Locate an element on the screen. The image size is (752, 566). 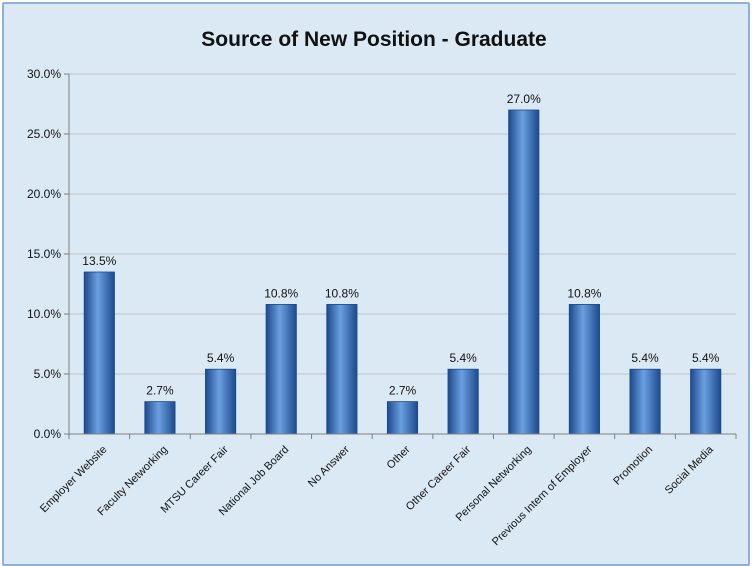
y-tick-label: 25.0% is located at coordinates (44, 134).